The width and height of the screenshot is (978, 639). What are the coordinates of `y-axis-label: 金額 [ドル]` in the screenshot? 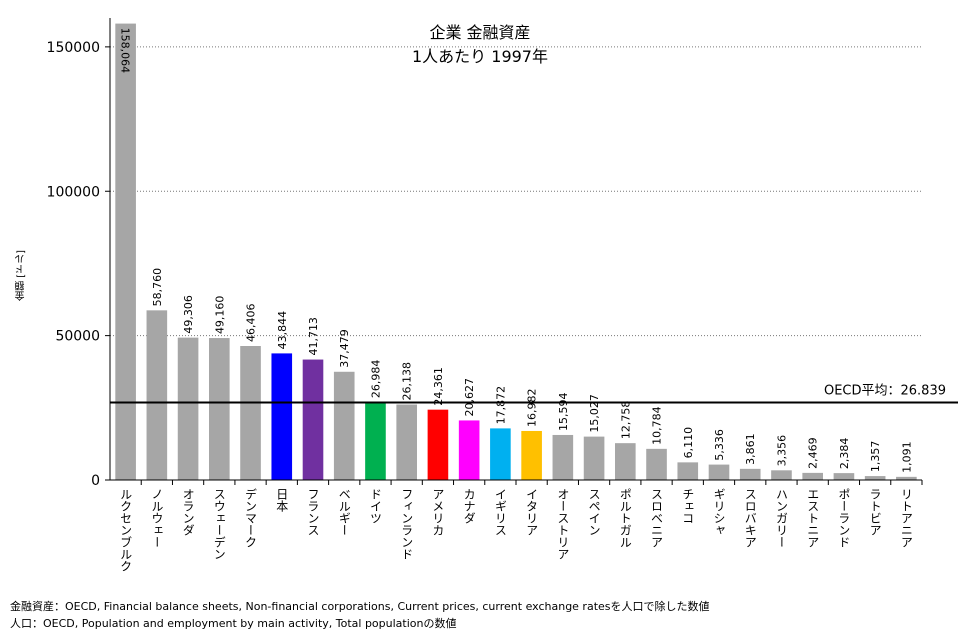 It's located at (21, 275).